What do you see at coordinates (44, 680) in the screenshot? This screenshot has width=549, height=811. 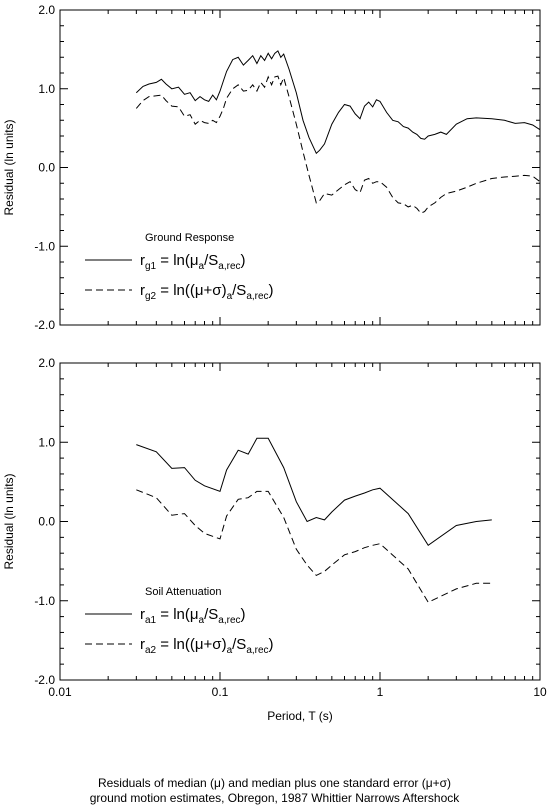 I see `panel-2-y-tick-label: -2.0` at bounding box center [44, 680].